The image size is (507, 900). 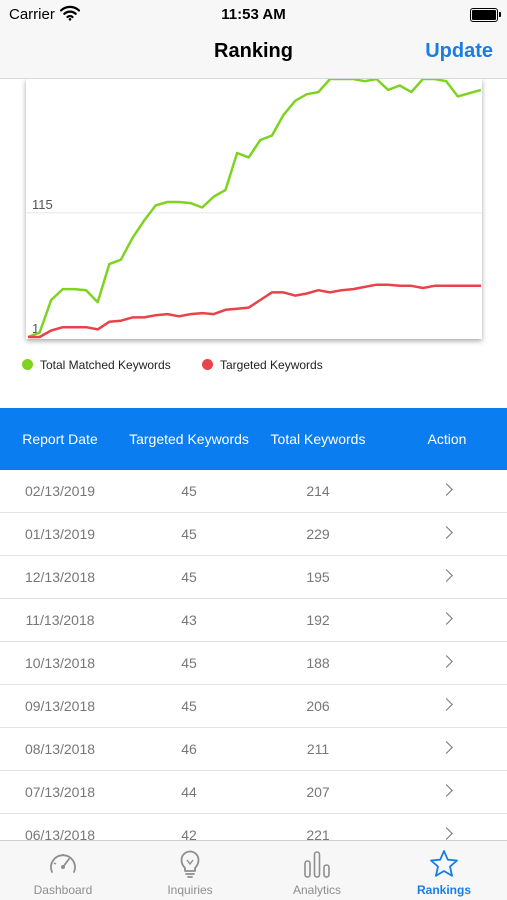 What do you see at coordinates (253, 827) in the screenshot?
I see `table-row: 06/13/2018 42 221` at bounding box center [253, 827].